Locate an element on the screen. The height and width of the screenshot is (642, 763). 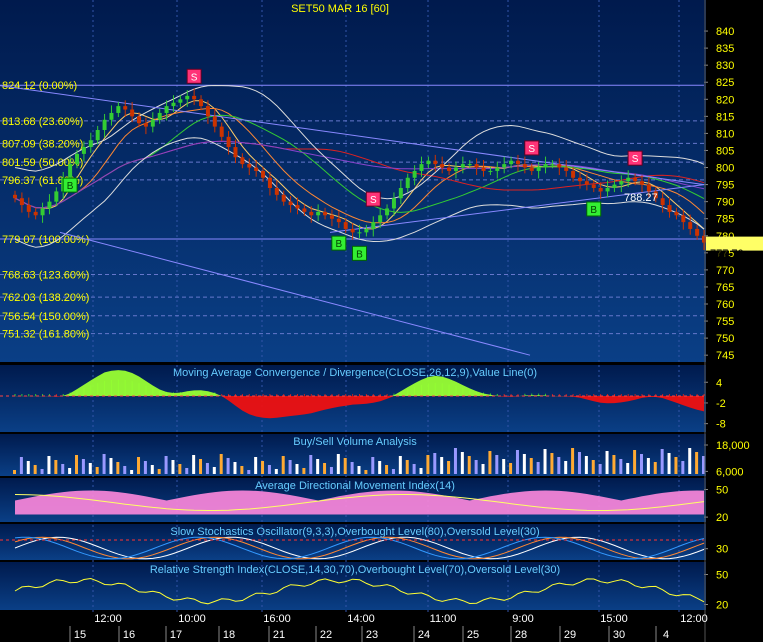
fib-level-label: 762.03 (138.20%) is located at coordinates (45, 298).